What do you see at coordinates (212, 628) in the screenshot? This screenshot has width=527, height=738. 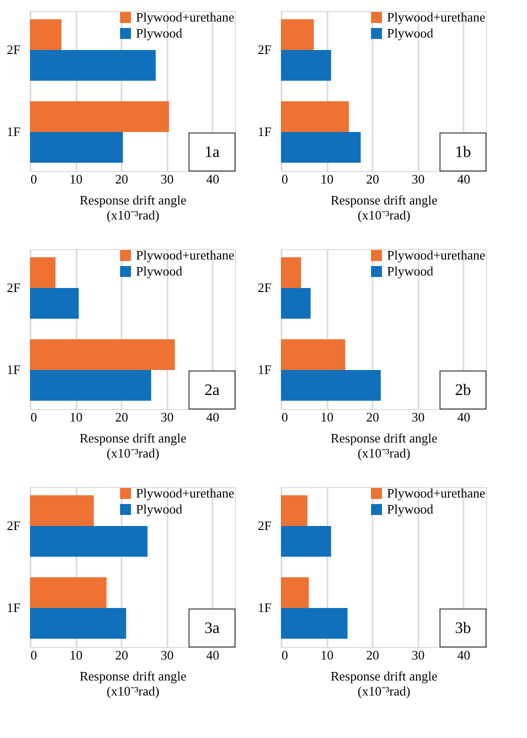 I see `annotation: 3a` at bounding box center [212, 628].